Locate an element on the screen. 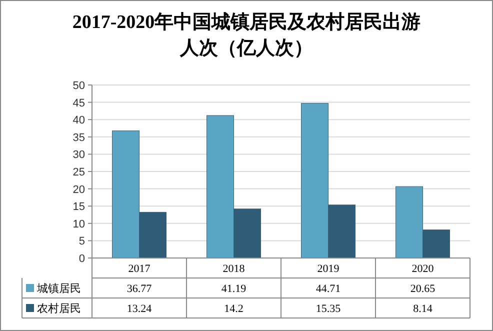  data-label: 44.71 is located at coordinates (328, 289).